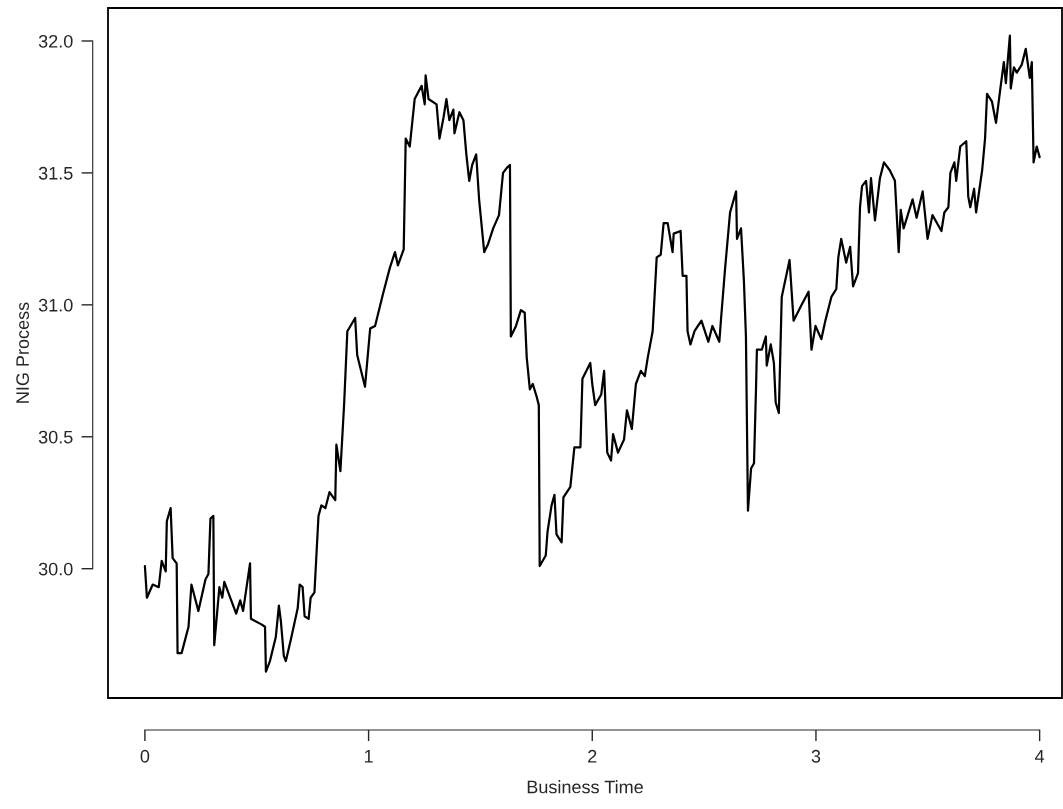 The image size is (1063, 809). I want to click on y-tick-label: 31.5, so click(55, 173).